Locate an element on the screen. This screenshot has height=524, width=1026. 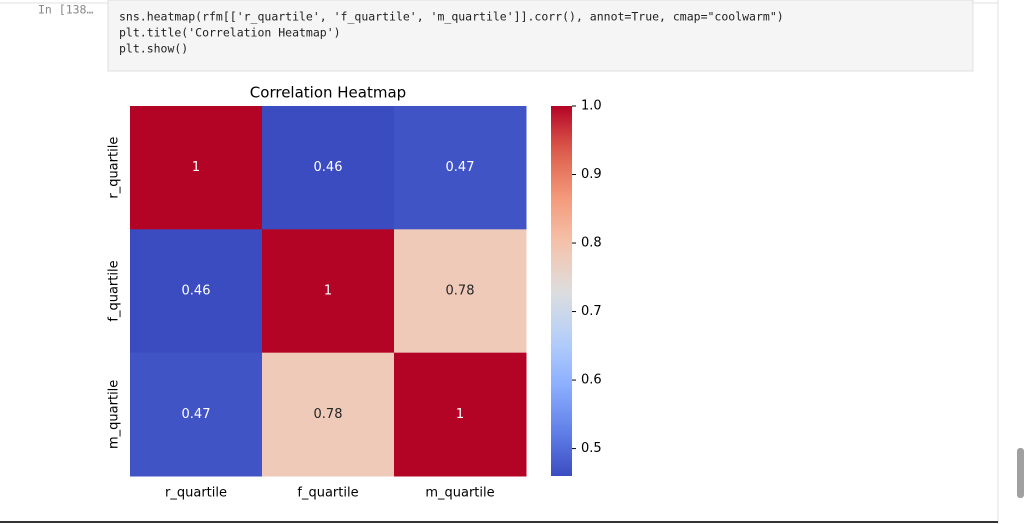
colorbar-tick-label: 0.5 is located at coordinates (591, 448).